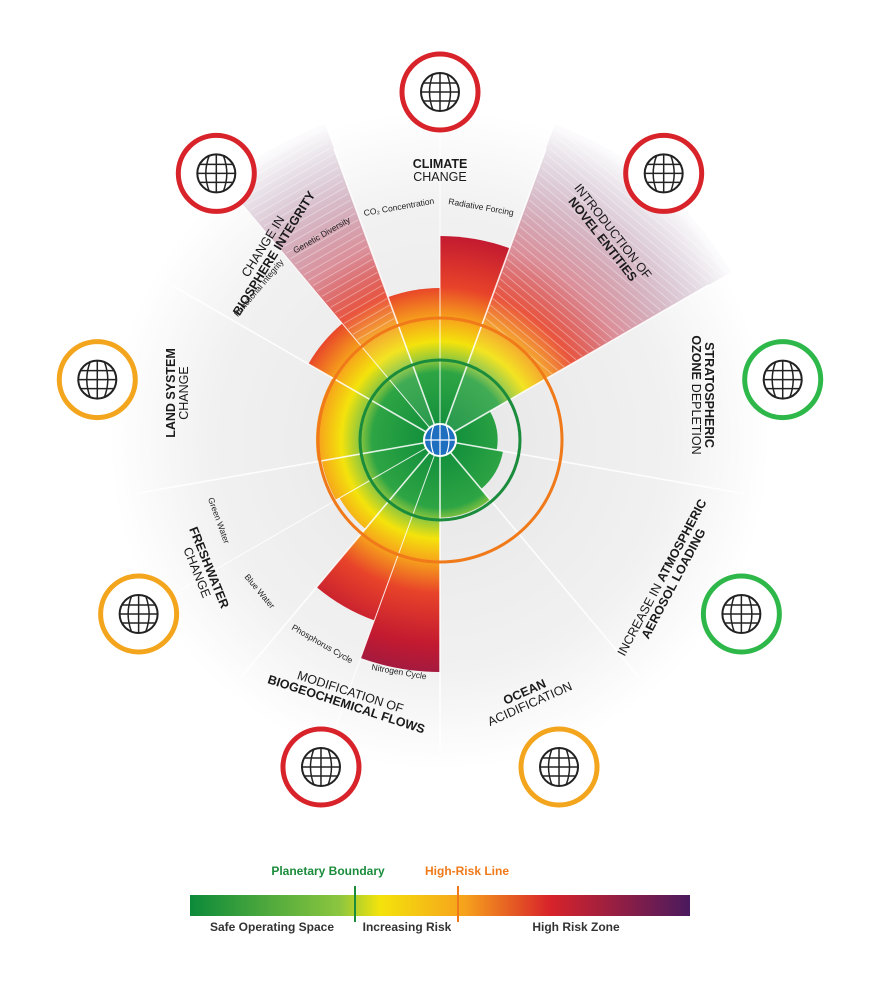 The height and width of the screenshot is (1005, 880). Describe the element at coordinates (576, 927) in the screenshot. I see `legend-zone: High Risk Zone` at that location.